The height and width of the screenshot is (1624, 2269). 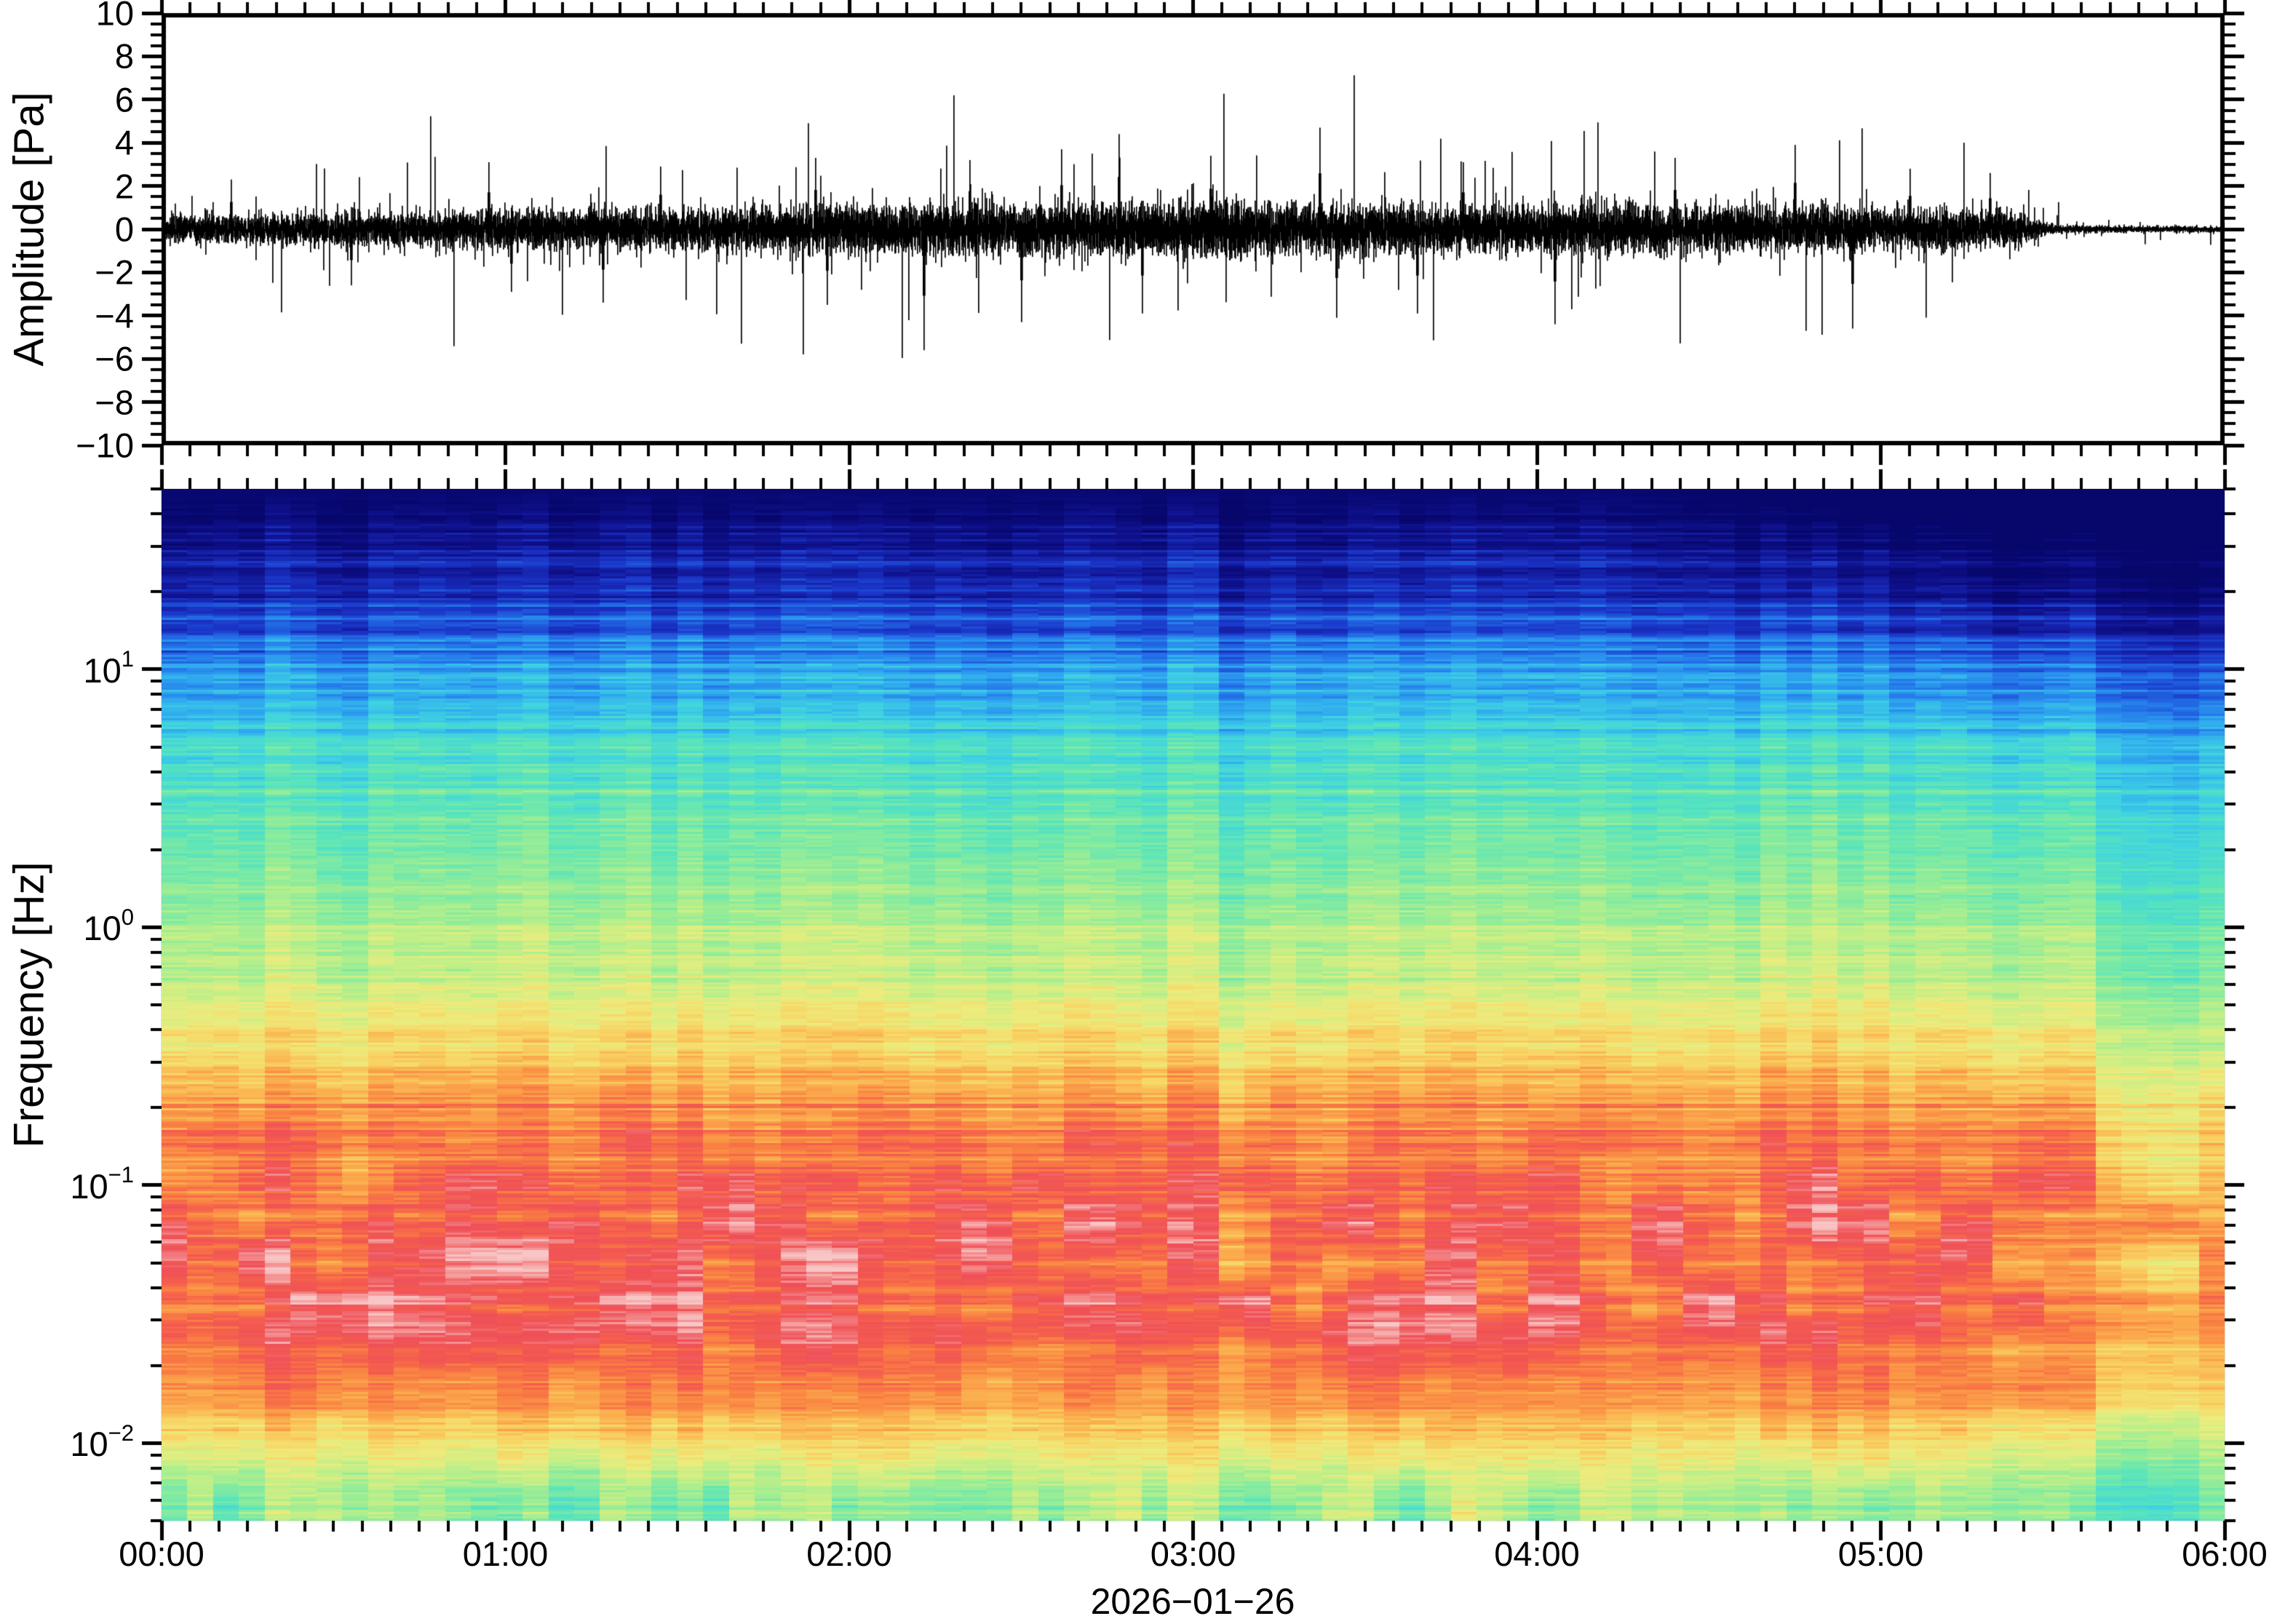 What do you see at coordinates (108, 926) in the screenshot?
I see `frequency-tick-label: 10⁰` at bounding box center [108, 926].